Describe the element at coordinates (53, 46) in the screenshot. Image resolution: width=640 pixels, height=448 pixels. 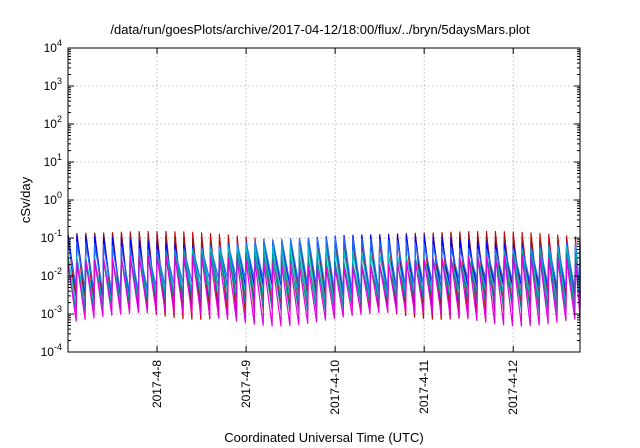
I see `y-tick-label: 10⁴` at that location.